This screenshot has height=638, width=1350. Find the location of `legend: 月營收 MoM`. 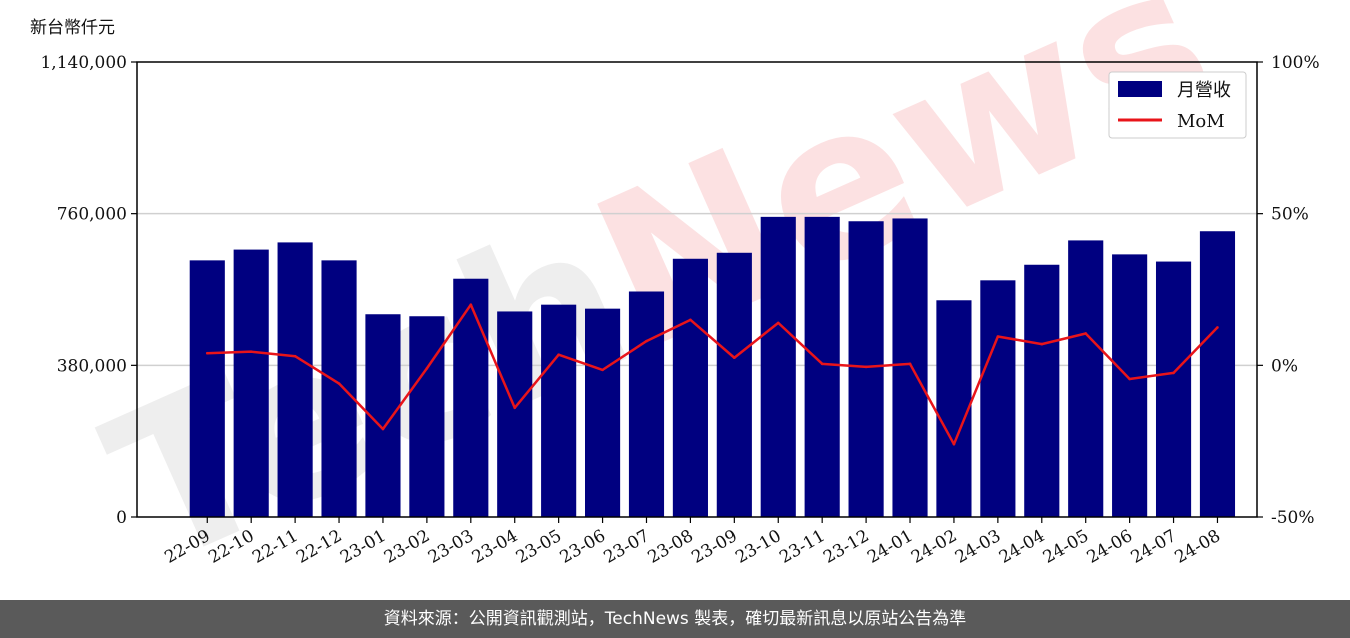

legend: 月營收 MoM is located at coordinates (1177, 105).